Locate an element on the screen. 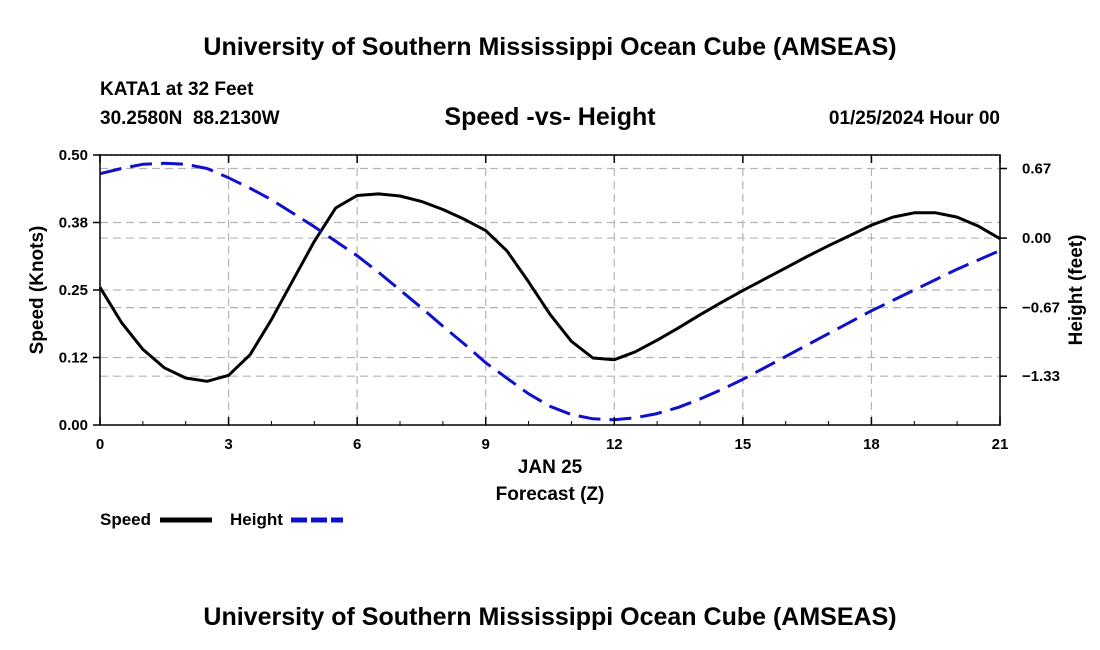 The image size is (1100, 650). legend: Speed Height is located at coordinates (221, 519).